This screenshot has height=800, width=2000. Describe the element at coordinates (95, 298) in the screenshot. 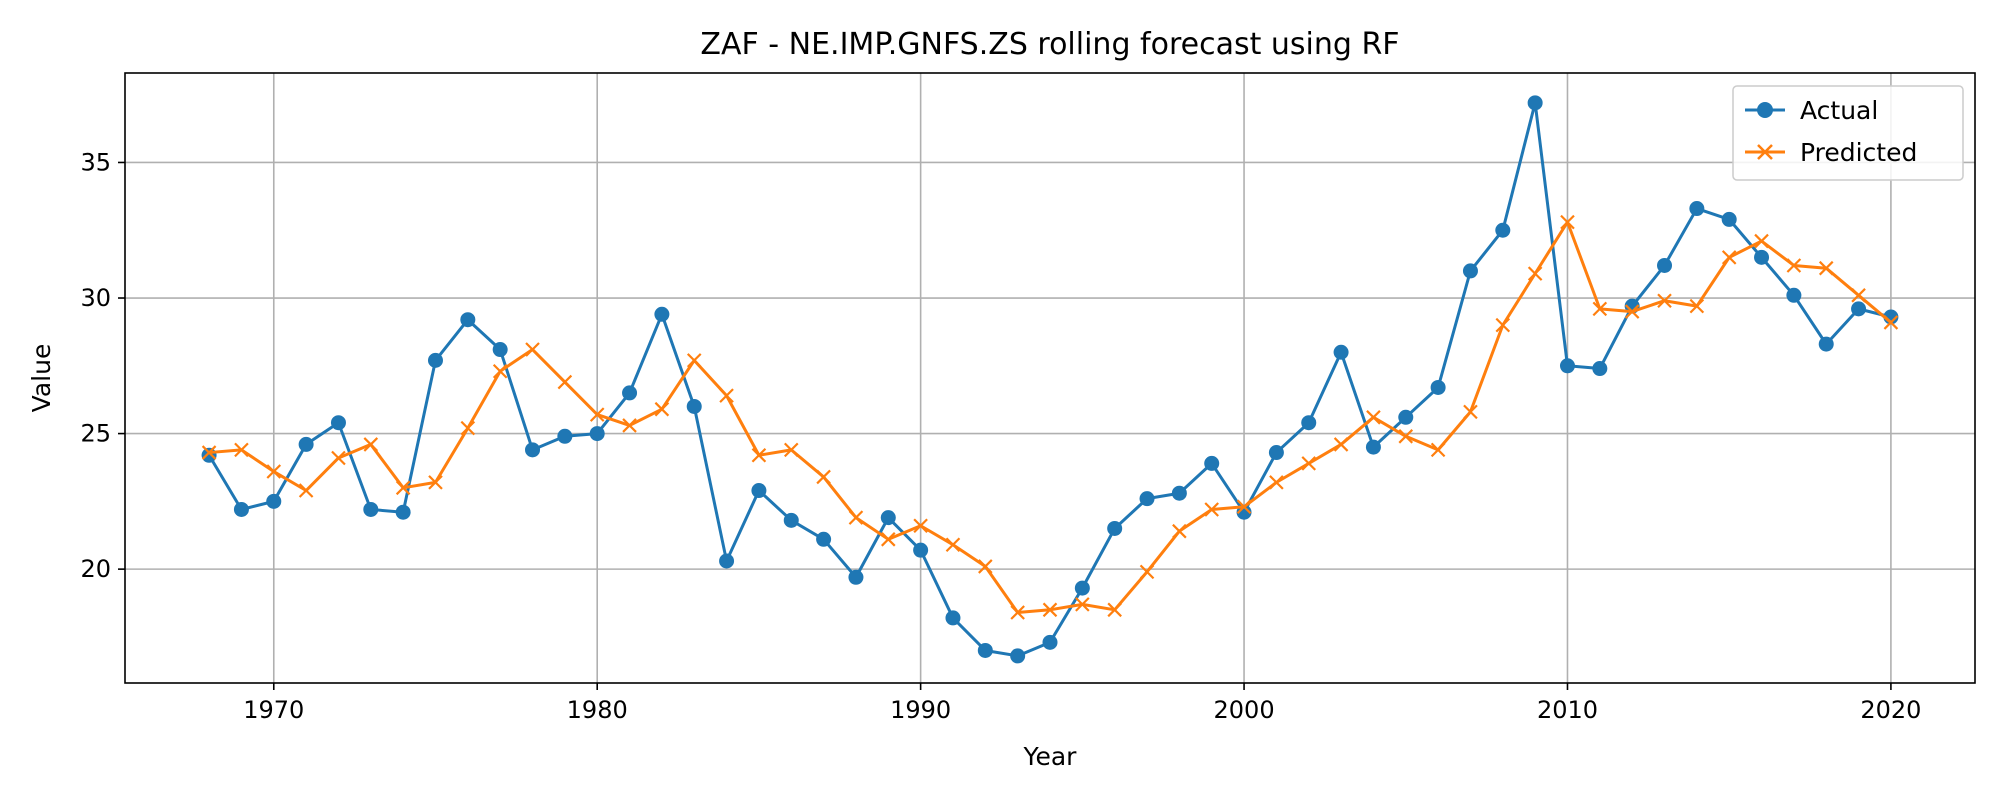

I see `y-tick-label: 30` at that location.